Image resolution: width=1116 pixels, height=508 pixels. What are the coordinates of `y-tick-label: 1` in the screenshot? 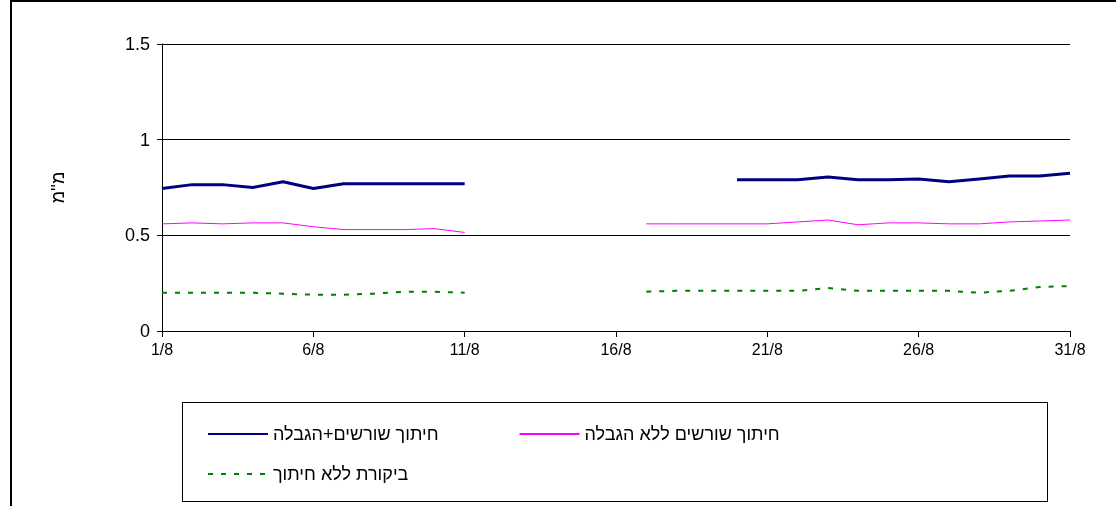 It's located at (144, 139).